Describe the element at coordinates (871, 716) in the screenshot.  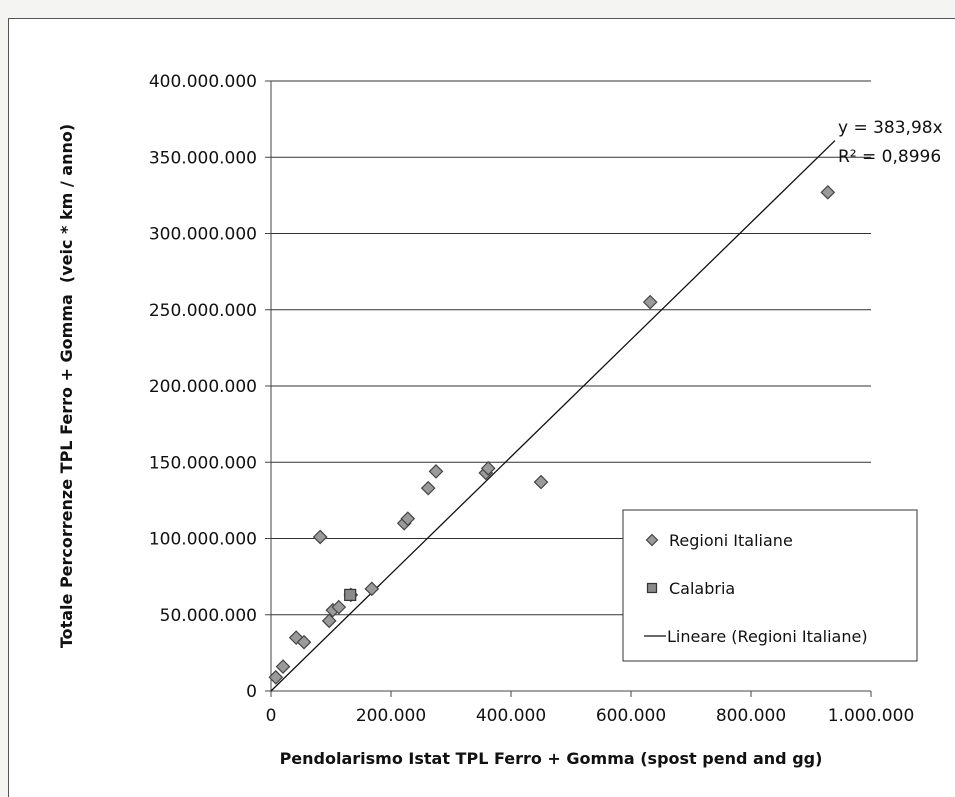
I see `x-tick-label: 1.000.000` at that location.